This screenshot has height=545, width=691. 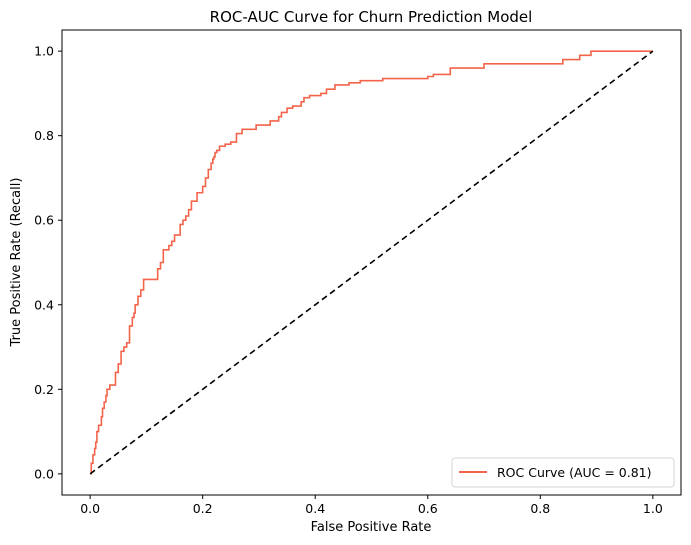 I want to click on x-tick-label: 0.8, so click(x=540, y=508).